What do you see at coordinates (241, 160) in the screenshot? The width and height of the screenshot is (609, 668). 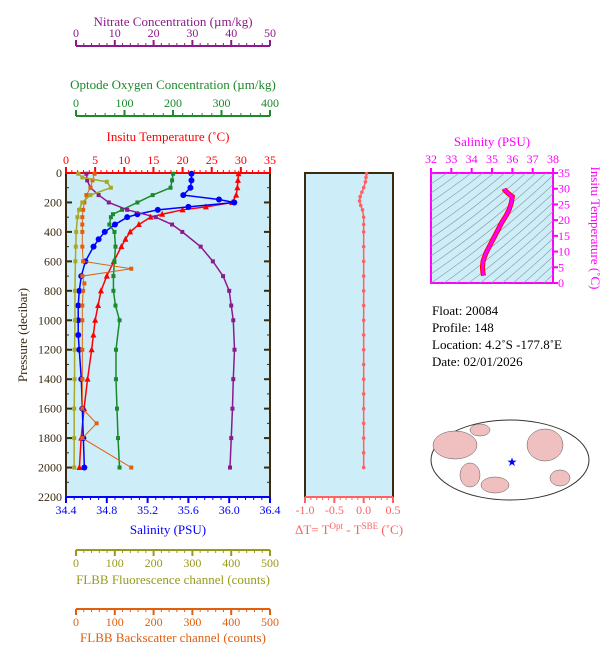 I see `temperature-tick-label: 30` at bounding box center [241, 160].